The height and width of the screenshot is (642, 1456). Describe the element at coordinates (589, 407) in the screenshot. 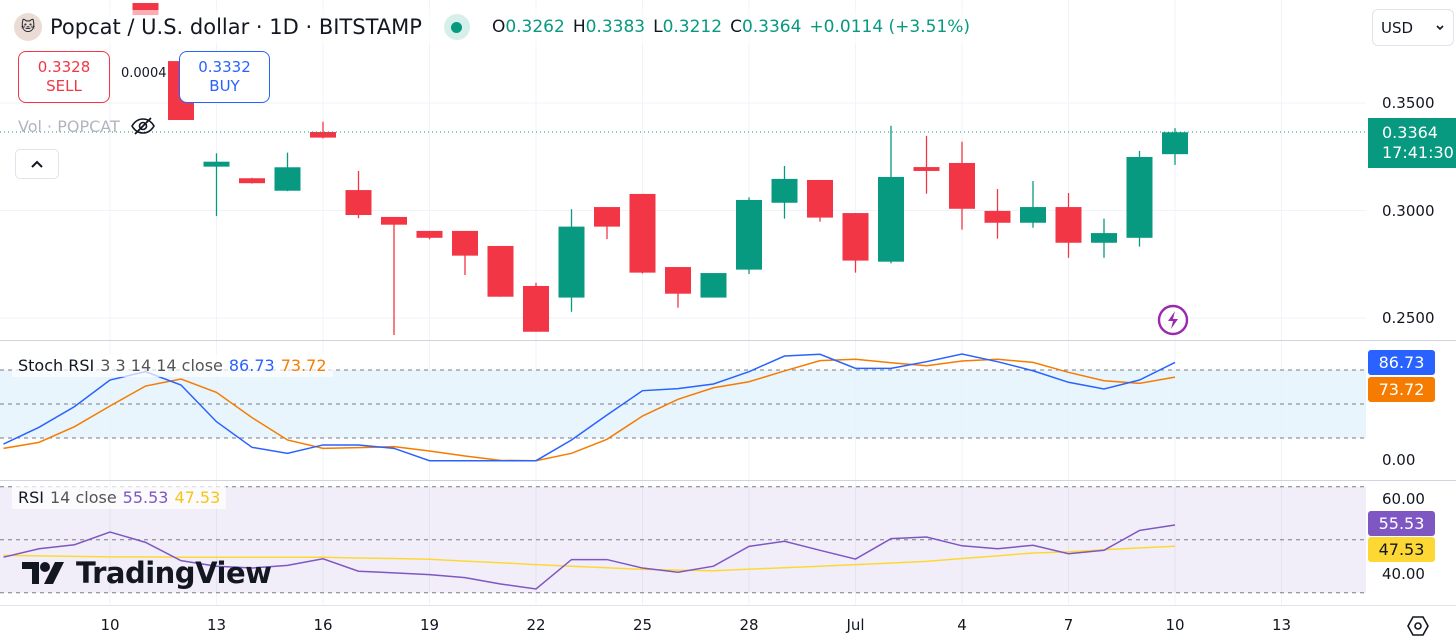

I see `stoch-k-line` at that location.